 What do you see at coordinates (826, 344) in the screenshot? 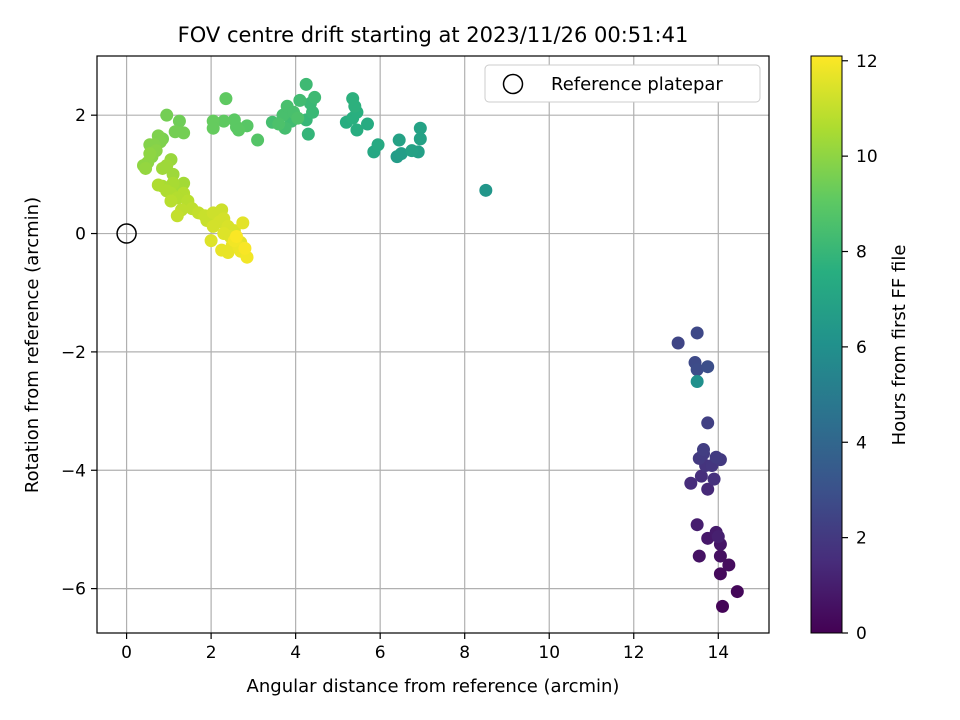
I see `colorbar` at bounding box center [826, 344].